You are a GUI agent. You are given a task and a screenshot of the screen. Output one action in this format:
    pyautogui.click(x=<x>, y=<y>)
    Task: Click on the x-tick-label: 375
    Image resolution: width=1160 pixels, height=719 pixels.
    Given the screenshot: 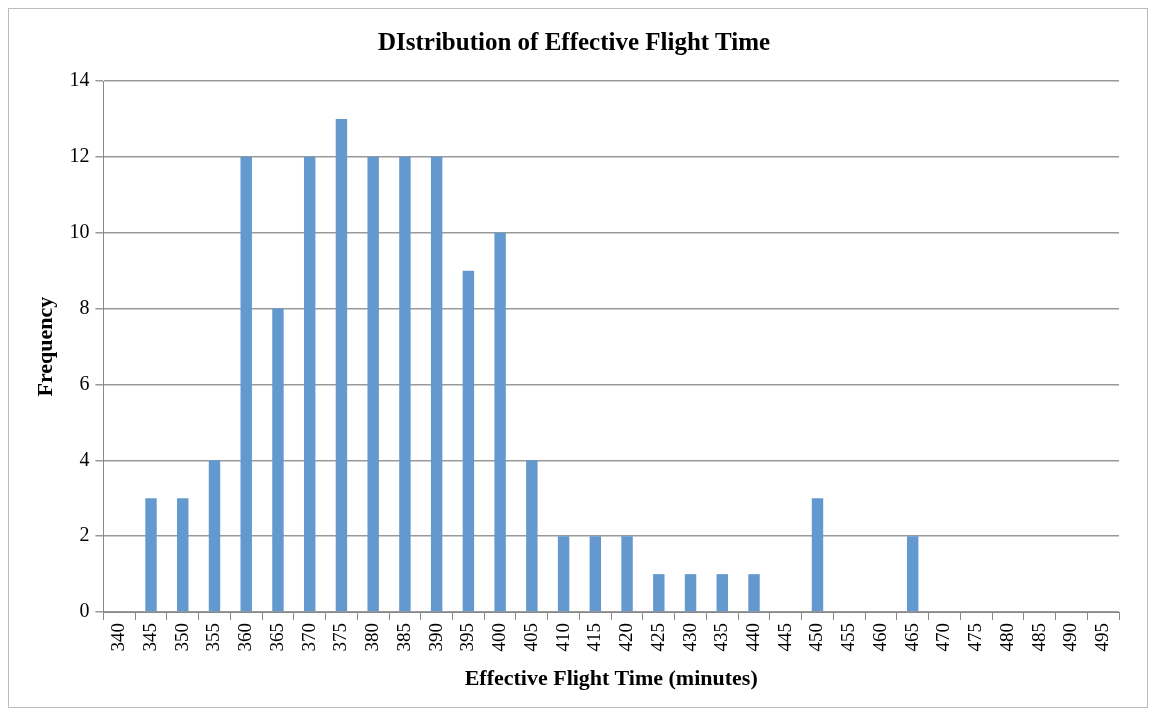 What is the action you would take?
    pyautogui.click(x=340, y=637)
    